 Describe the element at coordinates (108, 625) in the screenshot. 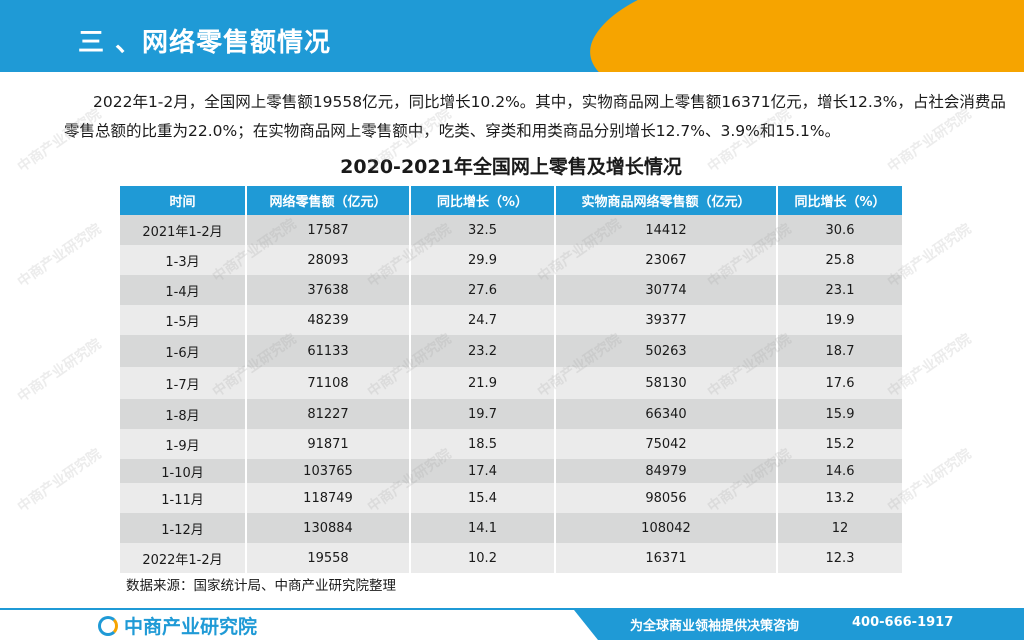

I see `logo-icon` at that location.